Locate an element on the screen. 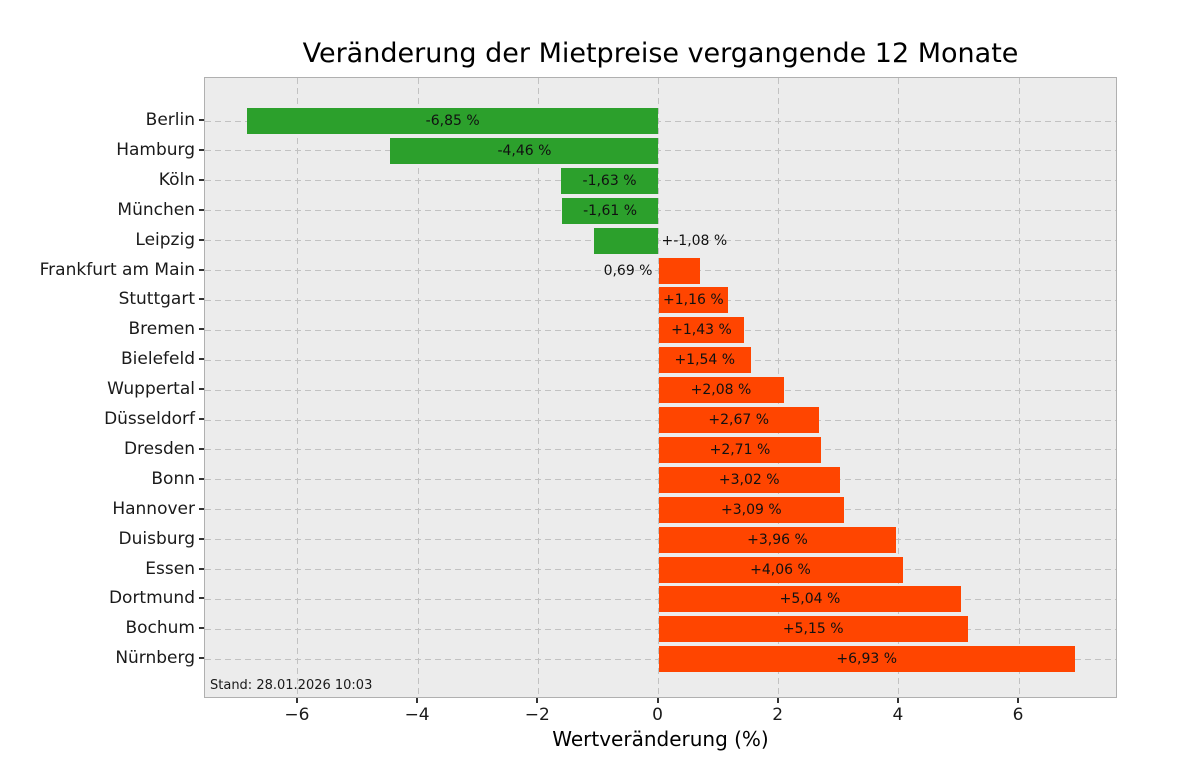  x-tick-label: 0 is located at coordinates (657, 715).